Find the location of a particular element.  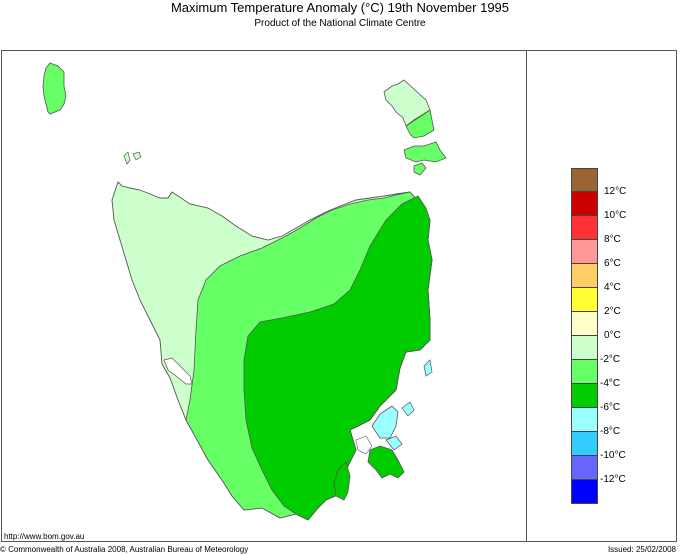

legend-label: 2°C is located at coordinates (612, 311).